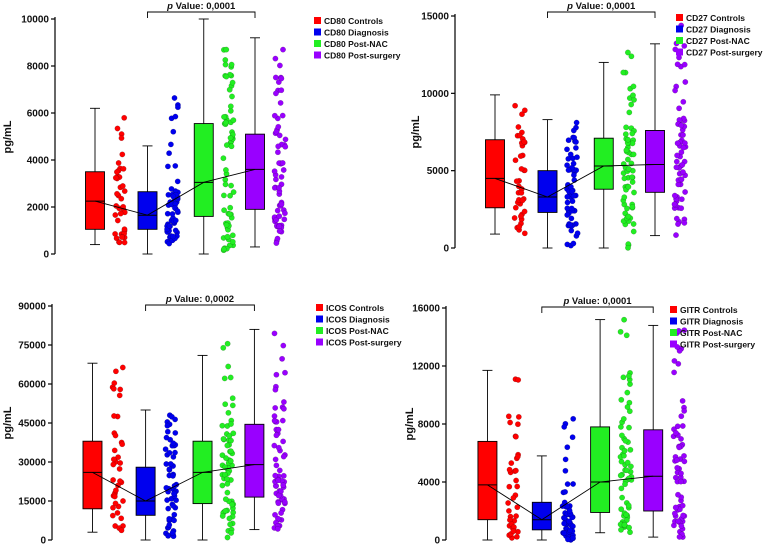  I want to click on legend-label: CD27 Post-NAC, so click(718, 41).